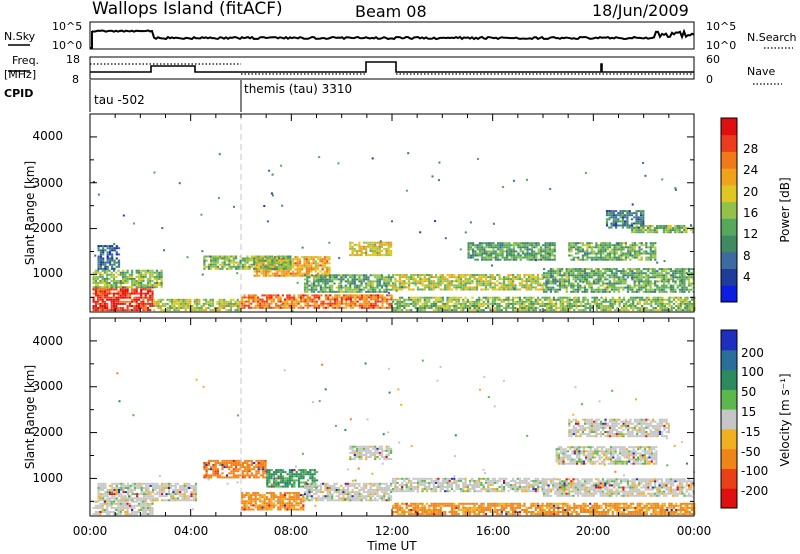 This screenshot has height=554, width=800. I want to click on freq-trace, so click(392, 67).